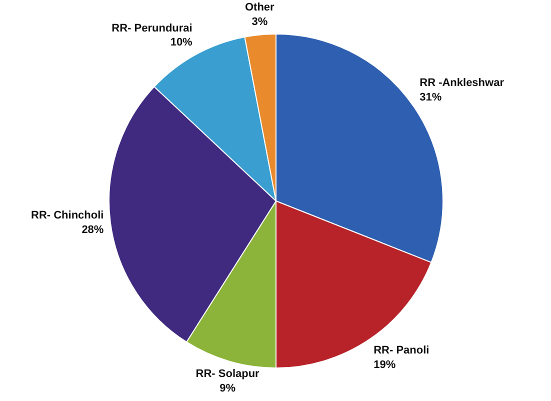 Image resolution: width=551 pixels, height=401 pixels. I want to click on data-label: 19%, so click(385, 365).